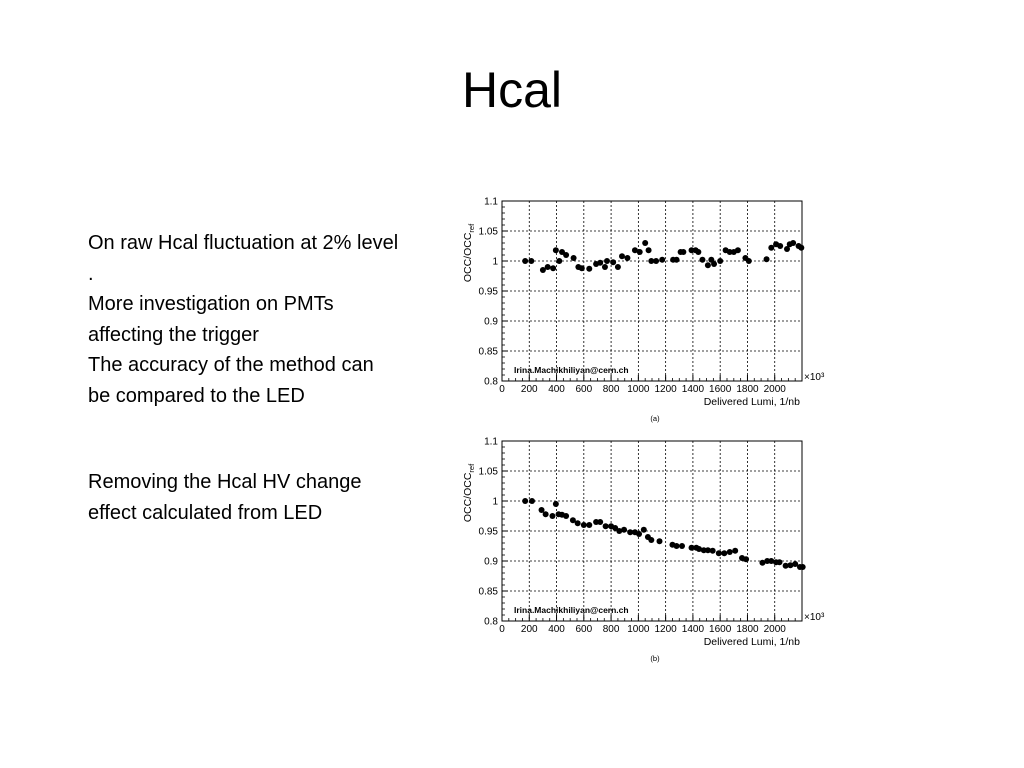 Image resolution: width=1024 pixels, height=768 pixels. What do you see at coordinates (471, 468) in the screenshot?
I see `y-axis-label-subscript: ref` at bounding box center [471, 468].